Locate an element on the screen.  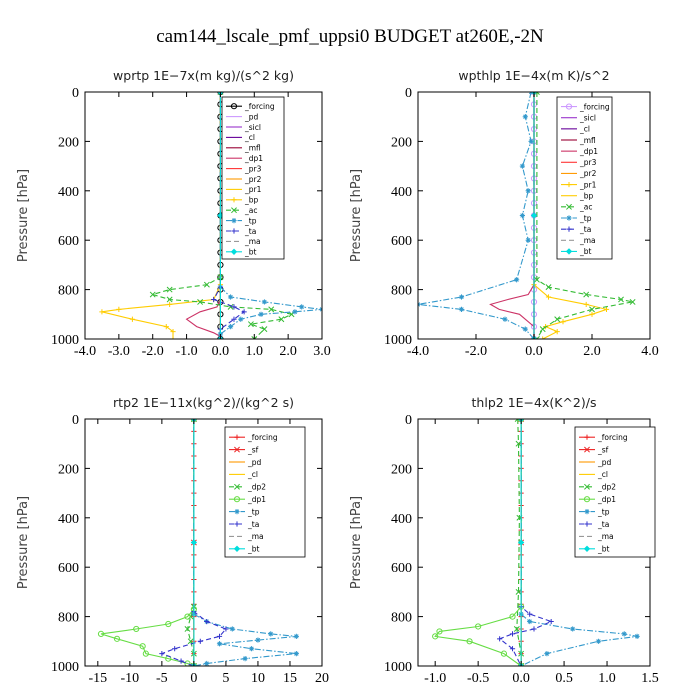
legend-label: _pd is located at coordinates (254, 462).